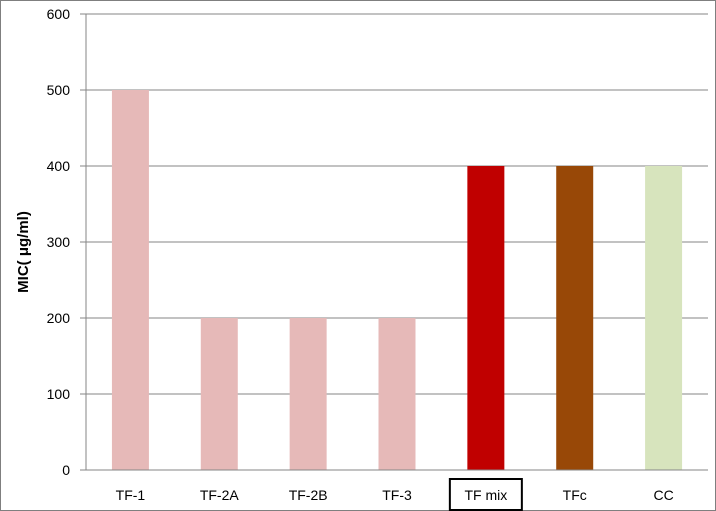 This screenshot has height=511, width=716. What do you see at coordinates (59, 90) in the screenshot?
I see `y-tick-label: 500` at bounding box center [59, 90].